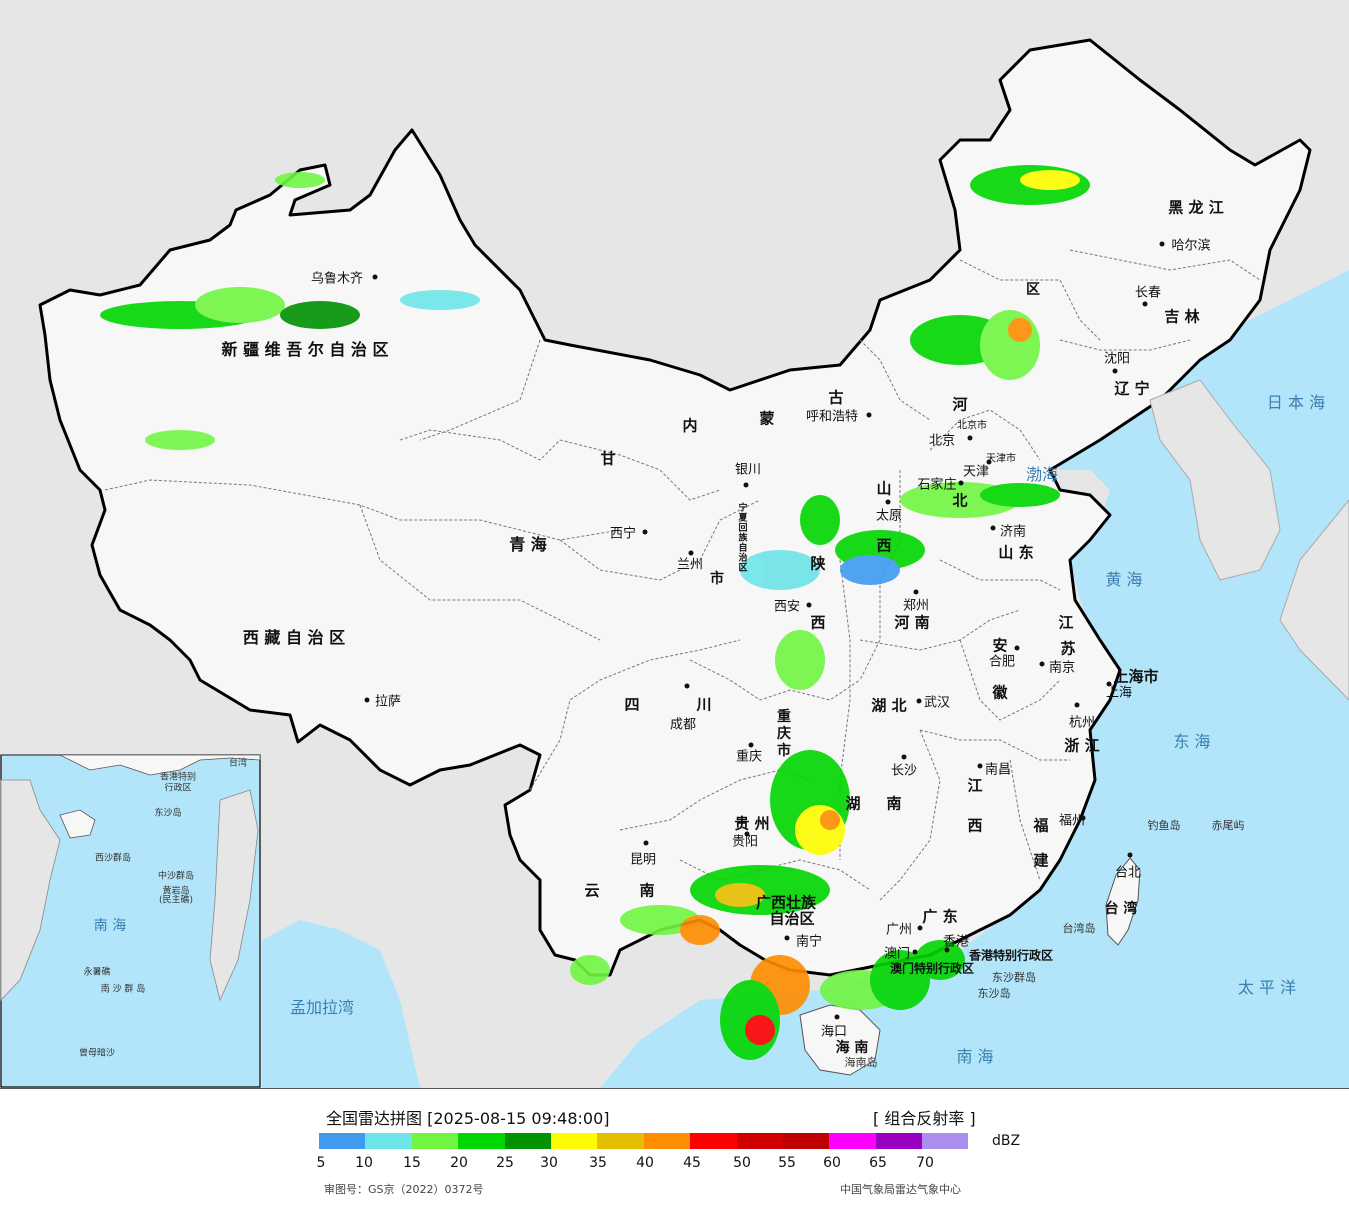 The width and height of the screenshot is (1349, 1209). What do you see at coordinates (925, 1163) in the screenshot?
I see `scale-tick: 70` at bounding box center [925, 1163].